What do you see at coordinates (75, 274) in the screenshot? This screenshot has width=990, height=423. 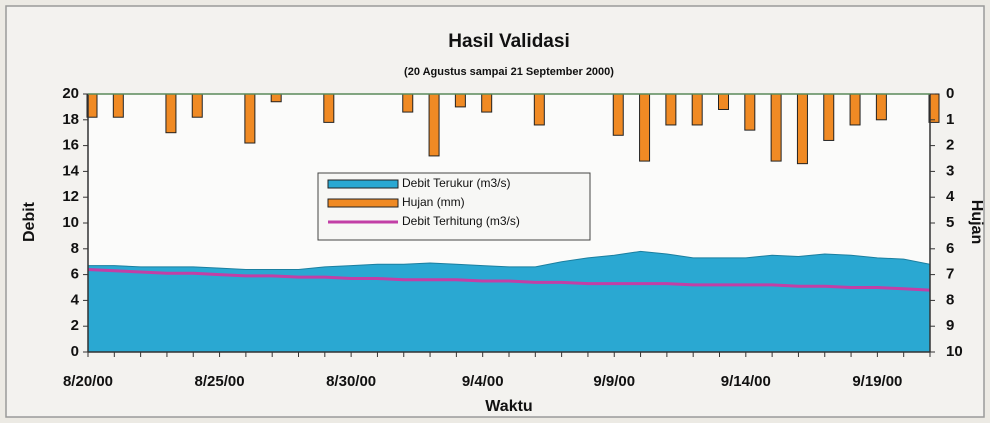 I see `y-tick-label: 6` at bounding box center [75, 274].